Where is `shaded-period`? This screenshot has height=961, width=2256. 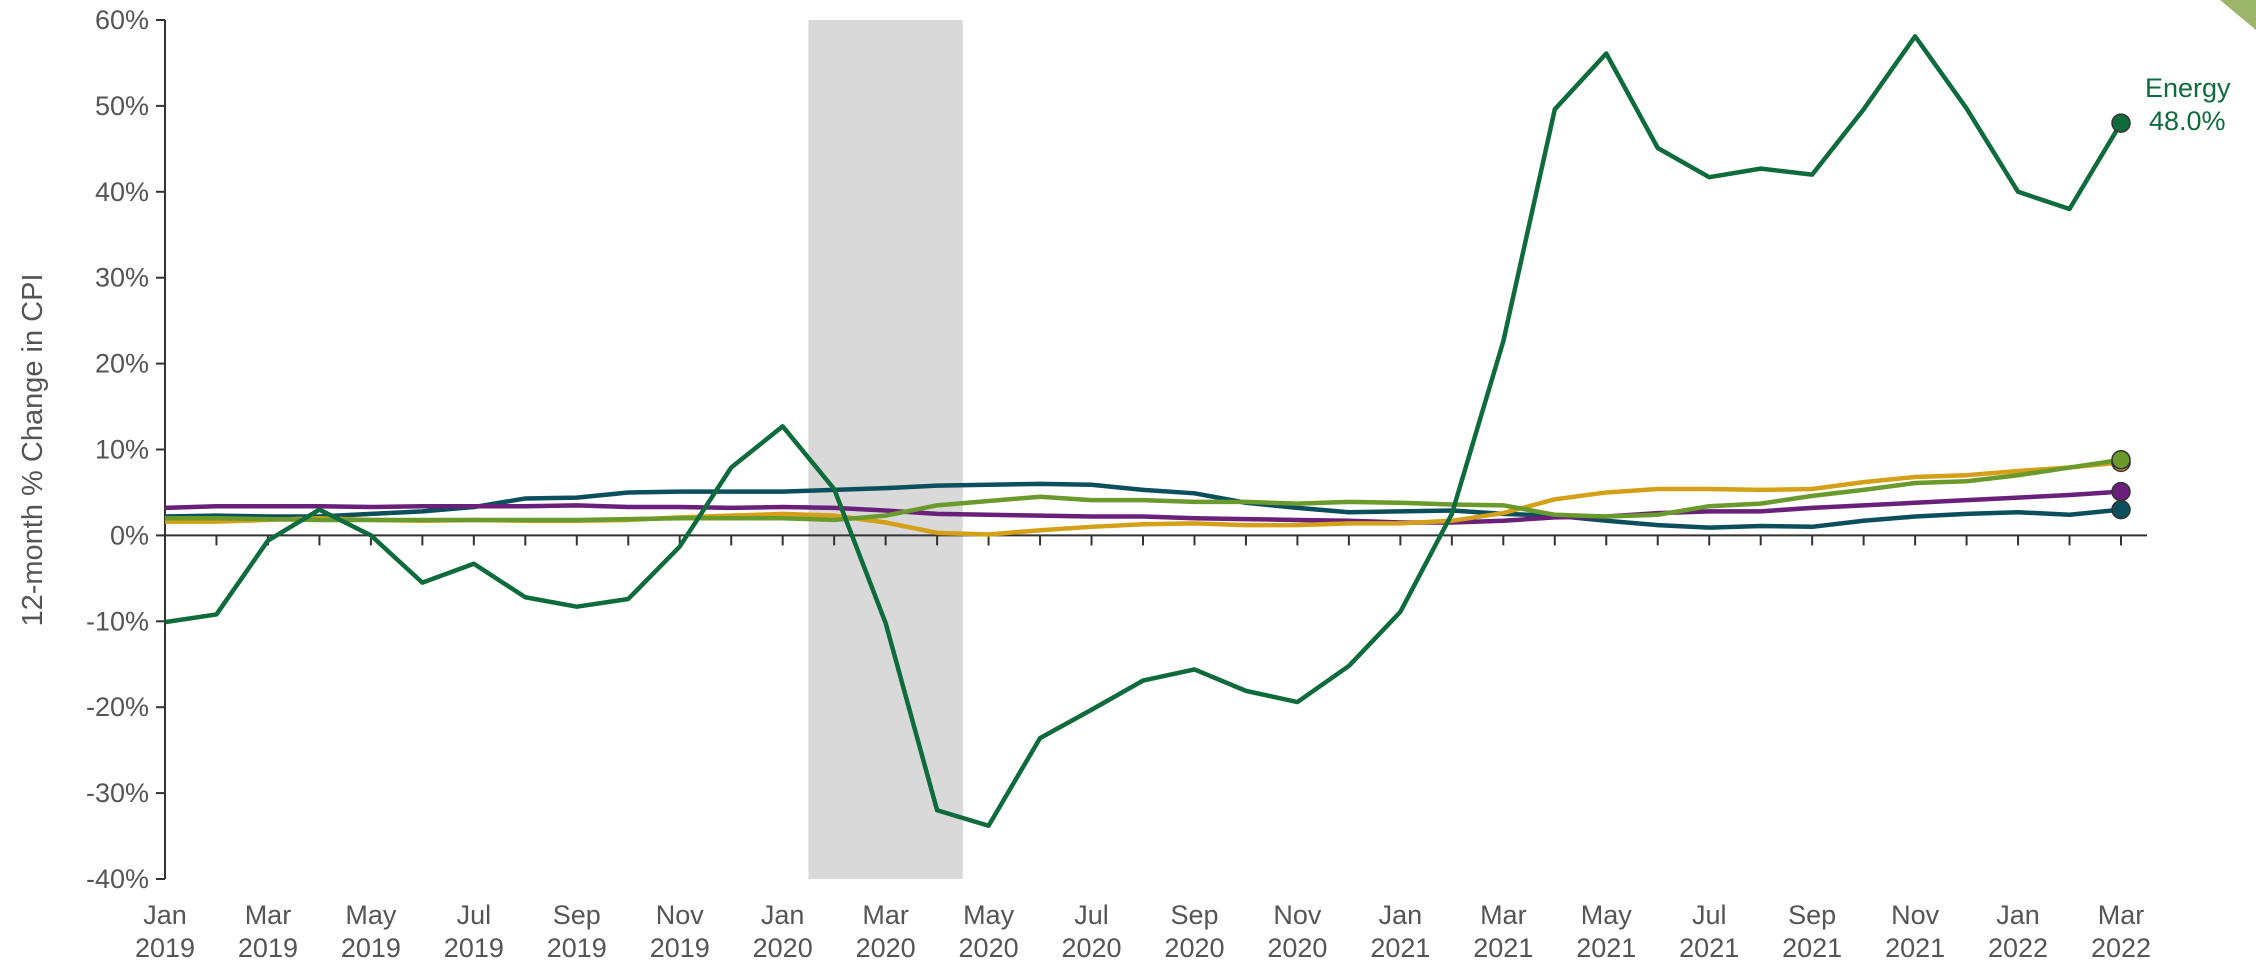
shaded-period is located at coordinates (885, 449).